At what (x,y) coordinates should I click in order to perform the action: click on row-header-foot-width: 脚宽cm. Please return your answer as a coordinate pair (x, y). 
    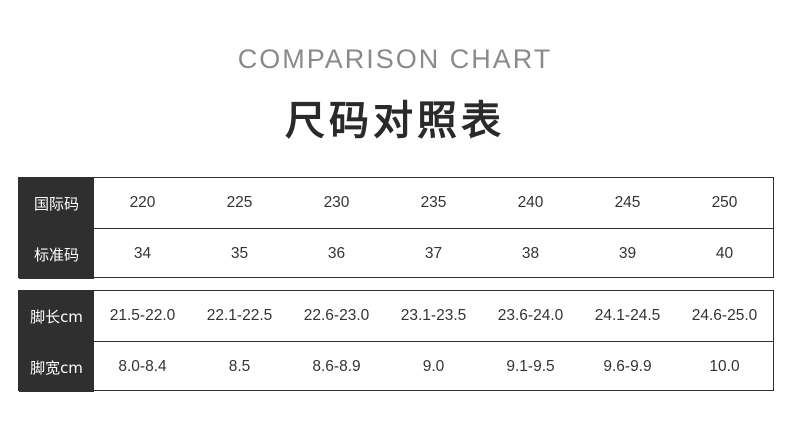
    Looking at the image, I should click on (56, 367).